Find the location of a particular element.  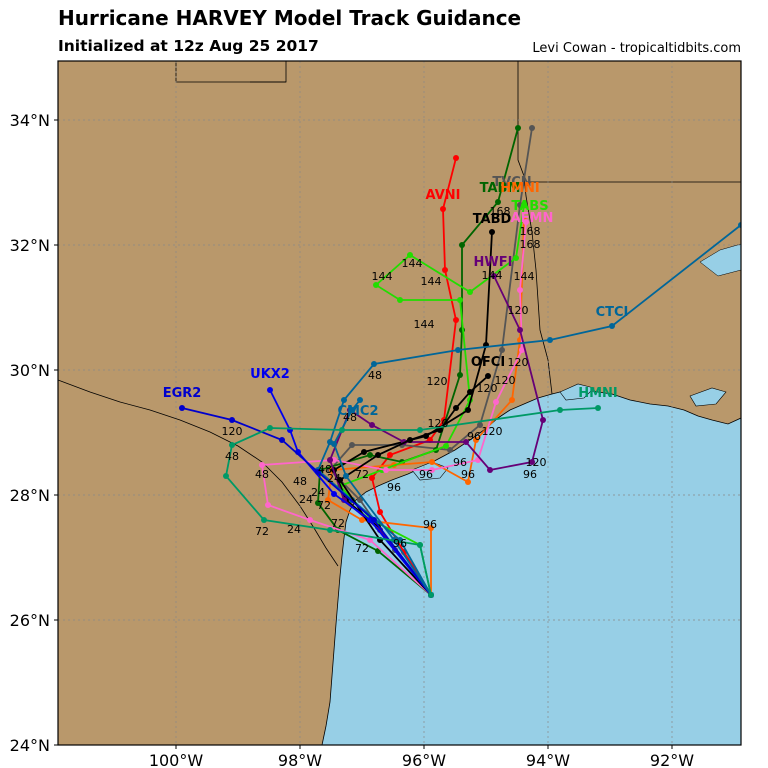

y-tick-label: 26°N is located at coordinates (30, 620).